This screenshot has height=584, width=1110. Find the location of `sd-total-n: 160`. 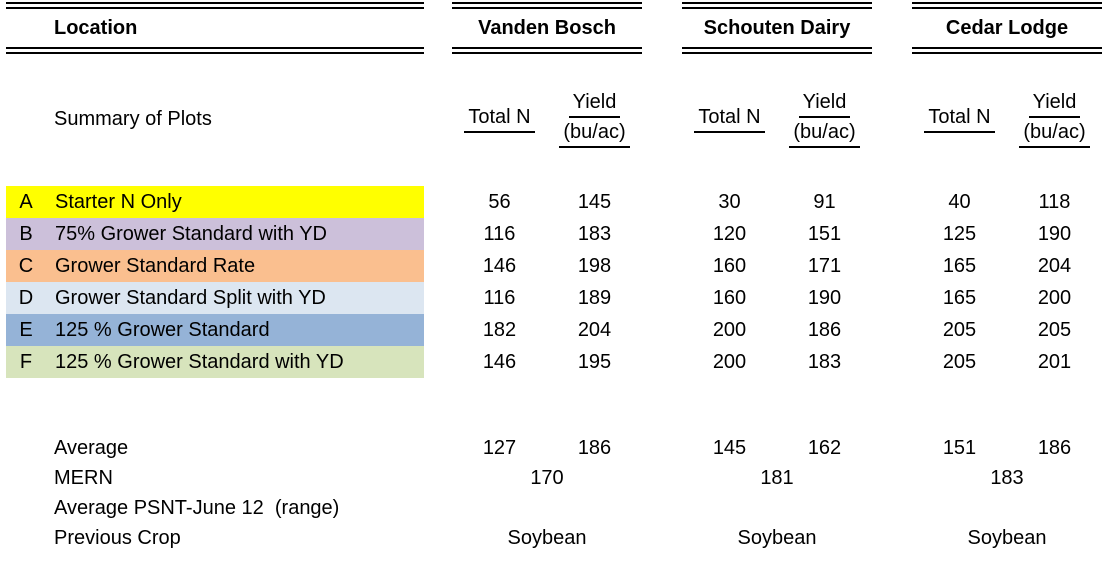

sd-total-n: 160 is located at coordinates (729, 265).